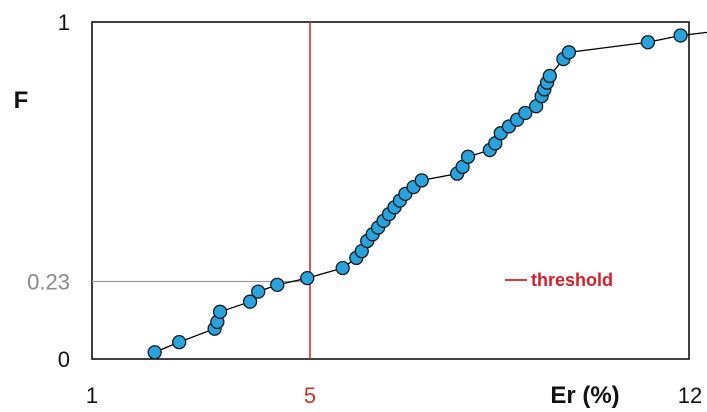 This screenshot has width=707, height=412. Describe the element at coordinates (690, 395) in the screenshot. I see `x-tick-12: 12` at that location.